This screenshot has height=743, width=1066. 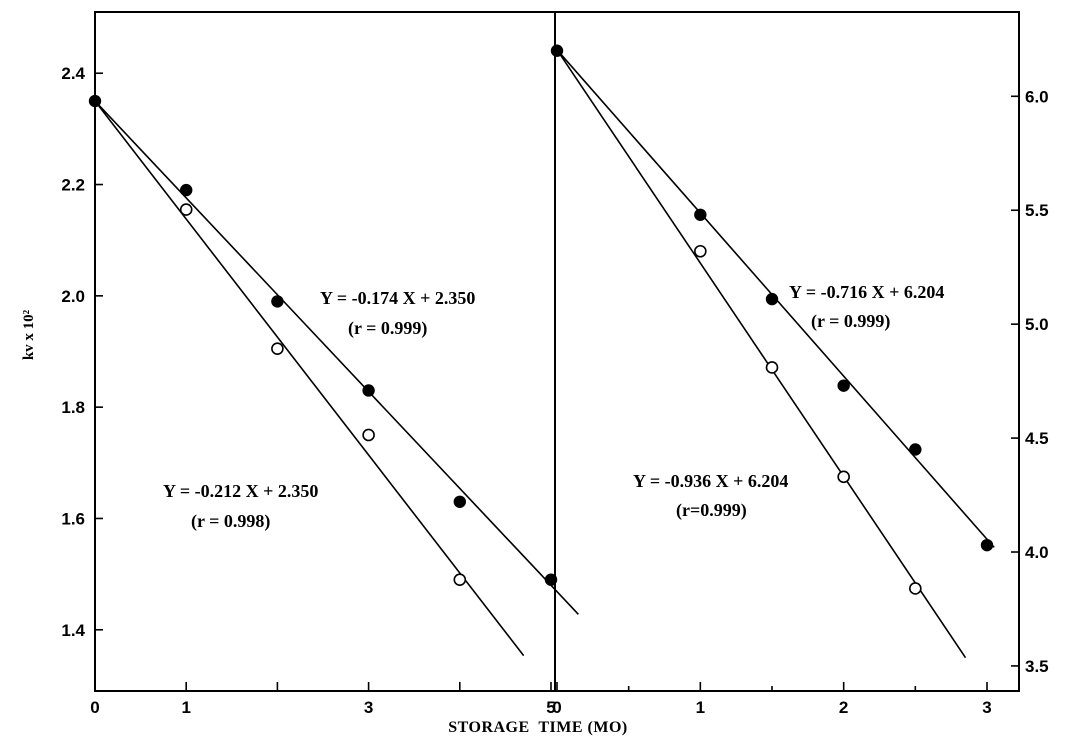 What do you see at coordinates (556, 707) in the screenshot?
I see `right-x-tick-label: 0` at bounding box center [556, 707].